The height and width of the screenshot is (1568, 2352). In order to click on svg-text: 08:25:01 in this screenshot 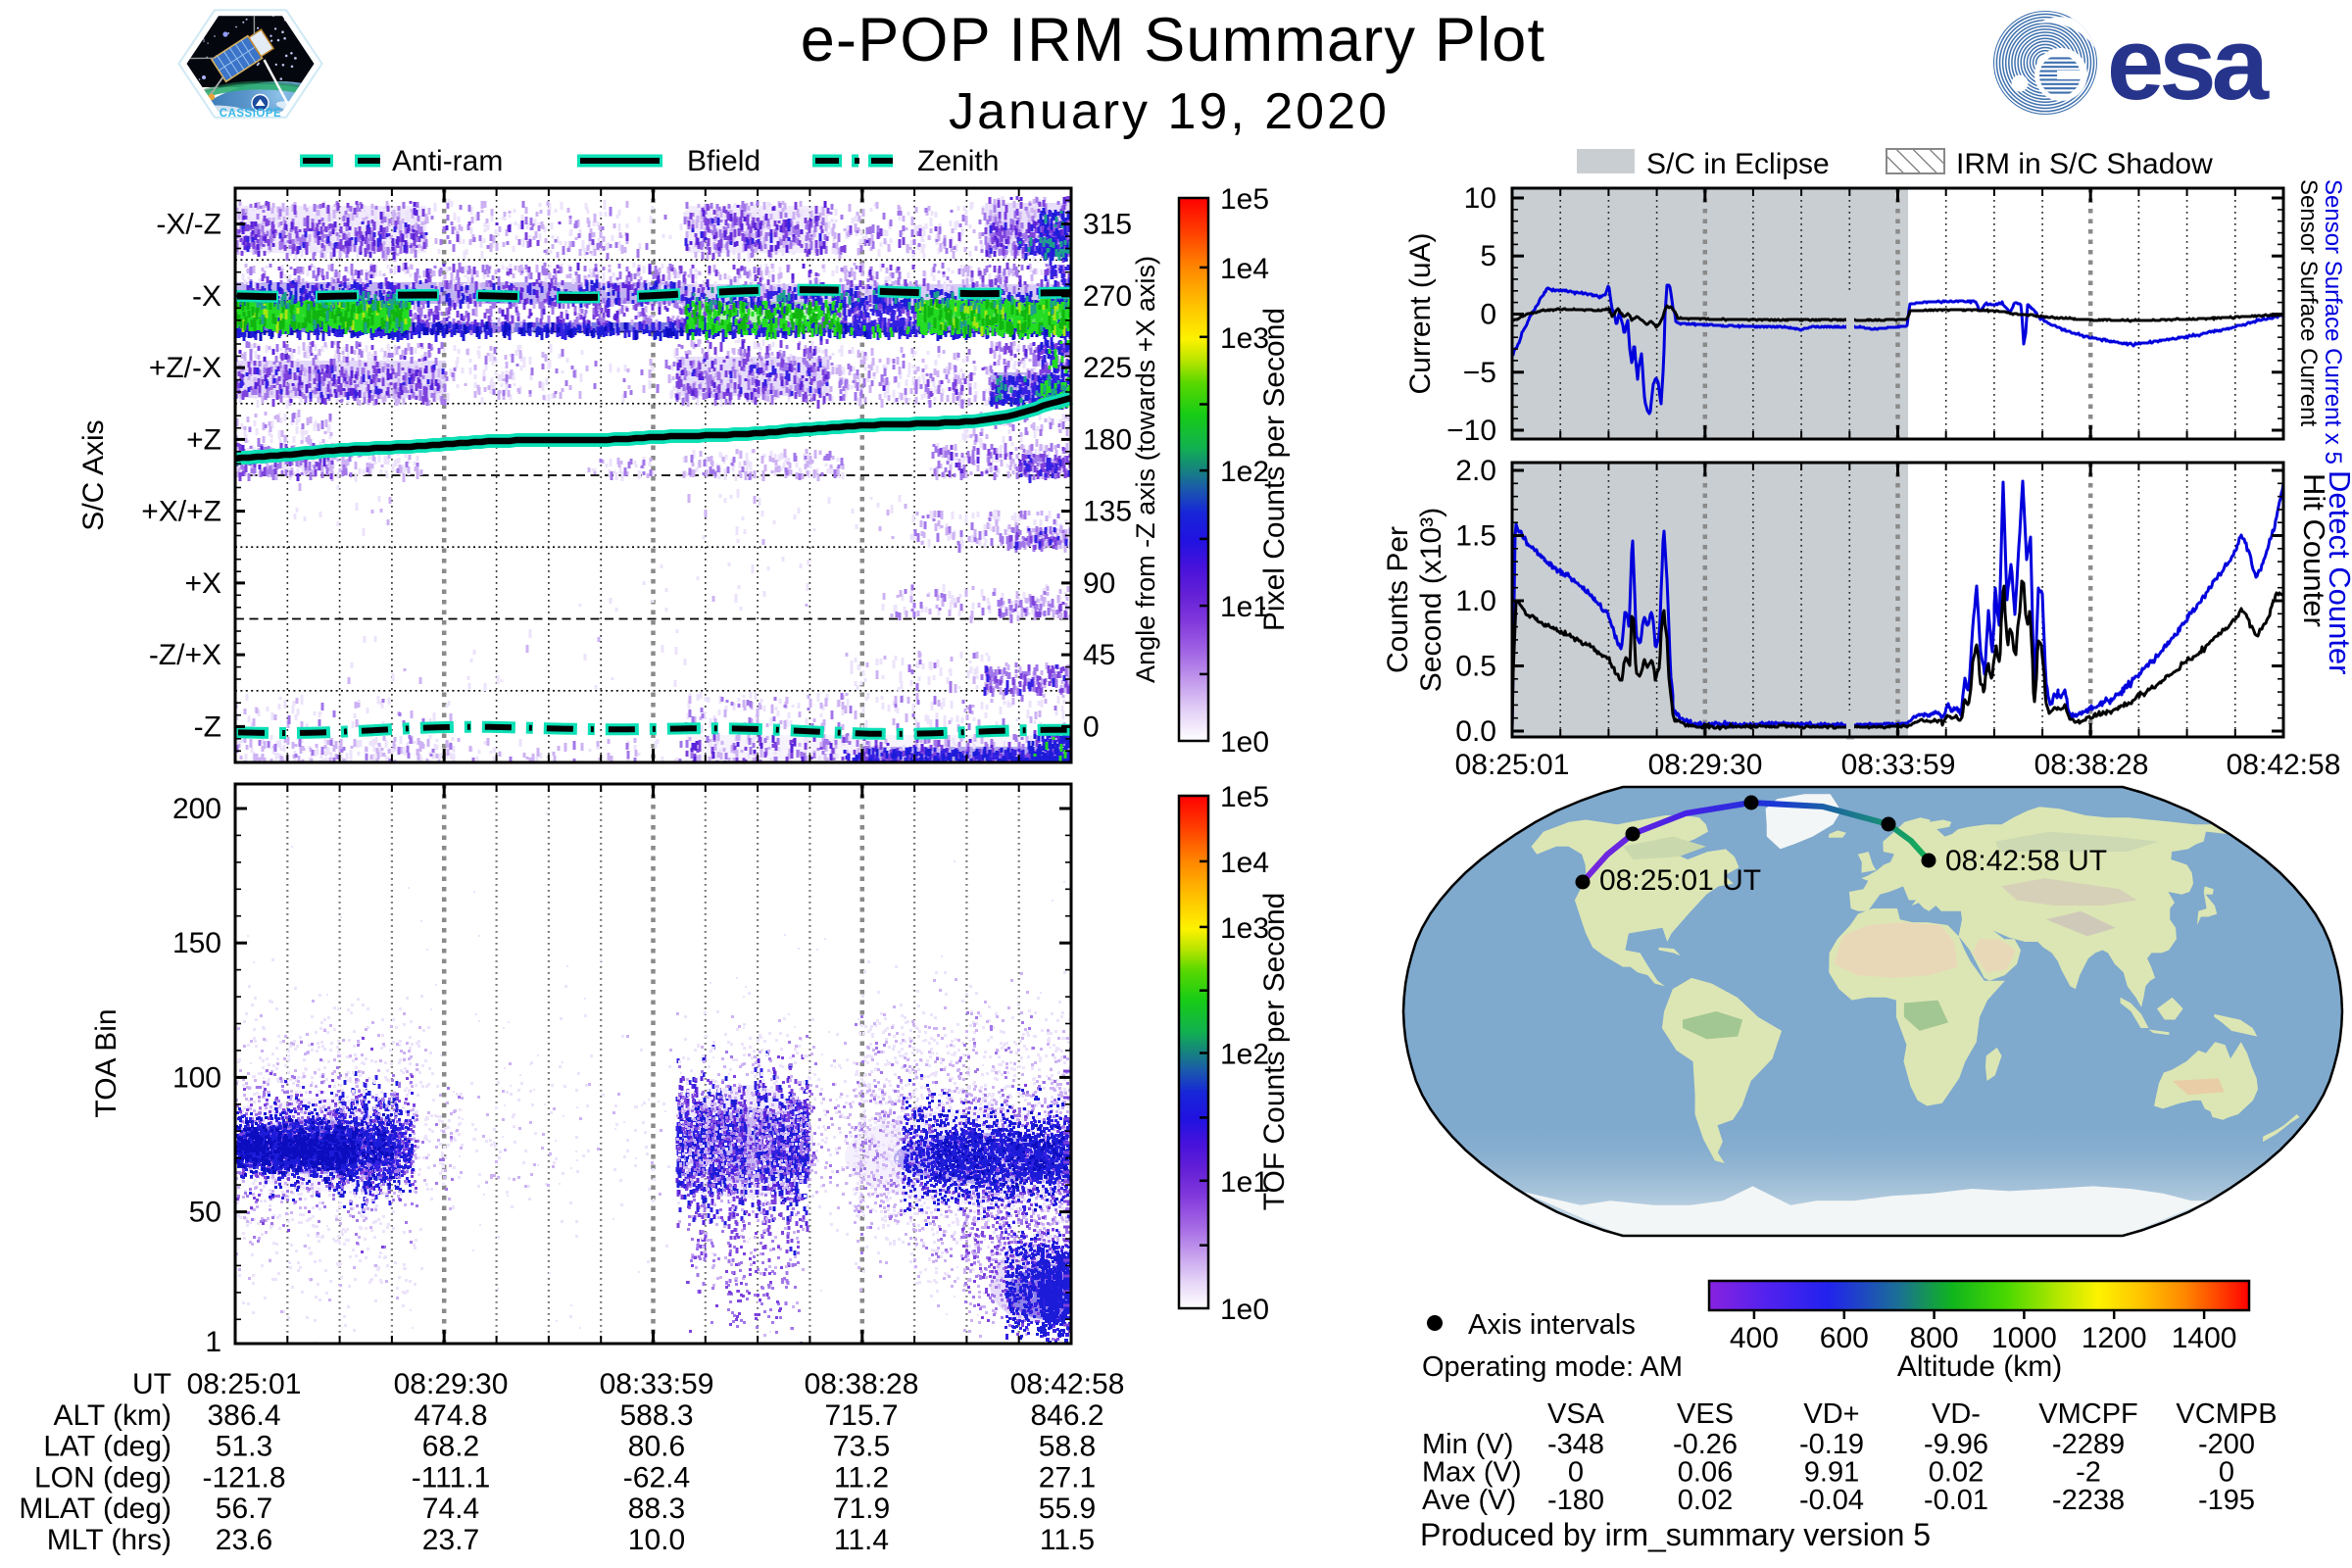, I will do `click(244, 1384)`.